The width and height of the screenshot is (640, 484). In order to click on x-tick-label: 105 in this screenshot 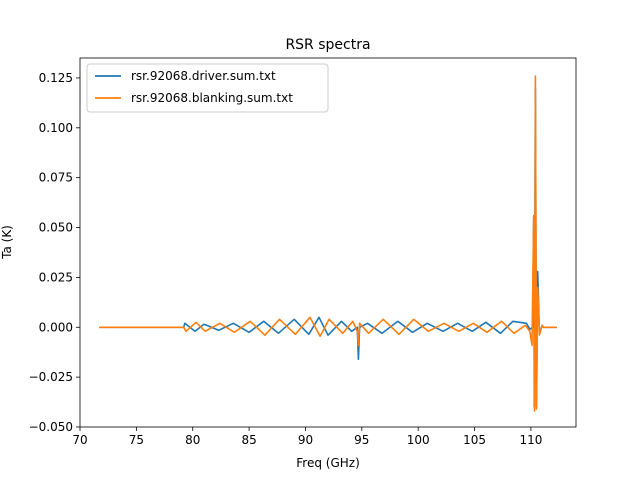, I will do `click(474, 440)`.